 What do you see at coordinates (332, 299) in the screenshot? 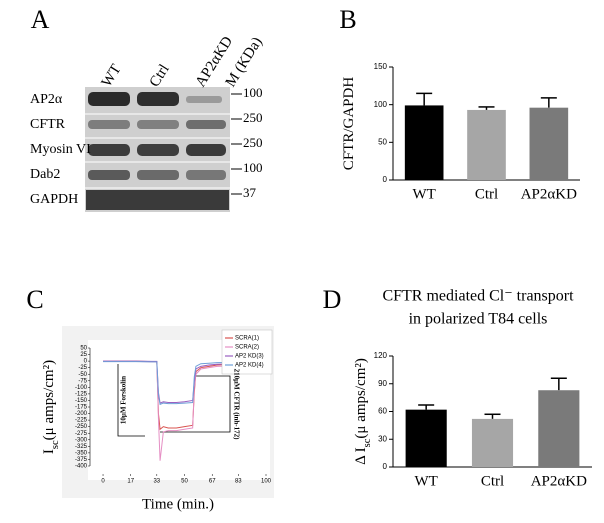
I see `panel-label: D` at bounding box center [332, 299].